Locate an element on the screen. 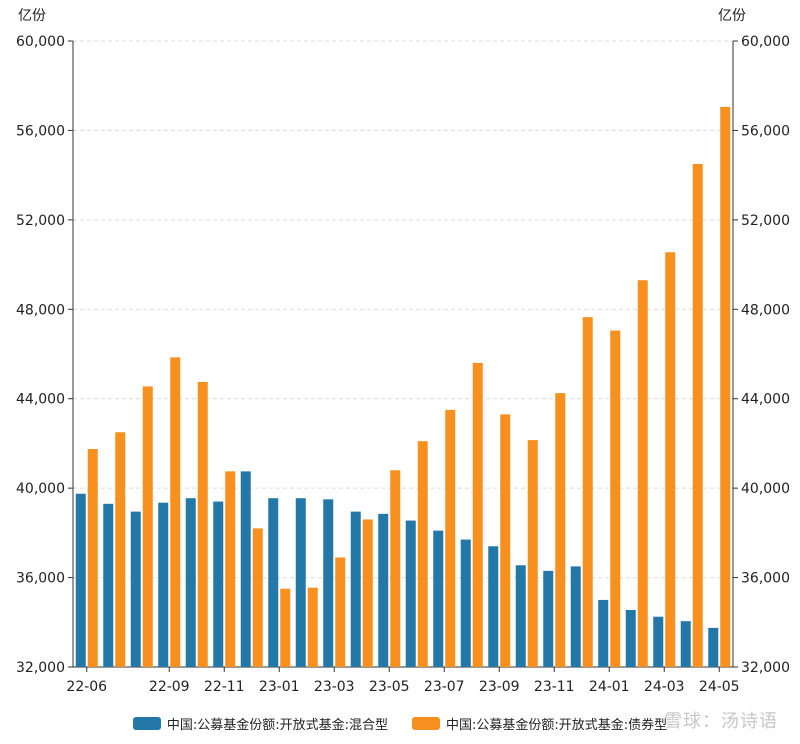 The height and width of the screenshot is (744, 800). y-tick-label-right: 36,000 is located at coordinates (765, 579).